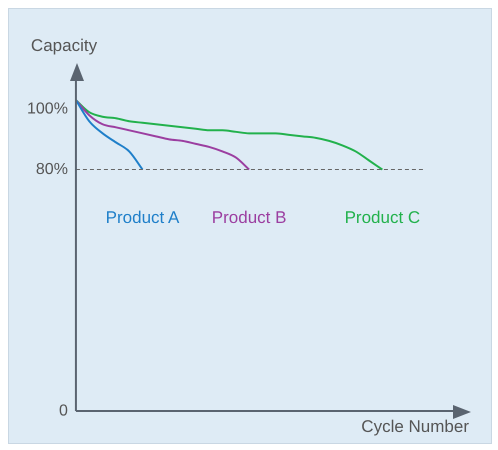  I want to click on y-axis-title: Capacity, so click(64, 46).